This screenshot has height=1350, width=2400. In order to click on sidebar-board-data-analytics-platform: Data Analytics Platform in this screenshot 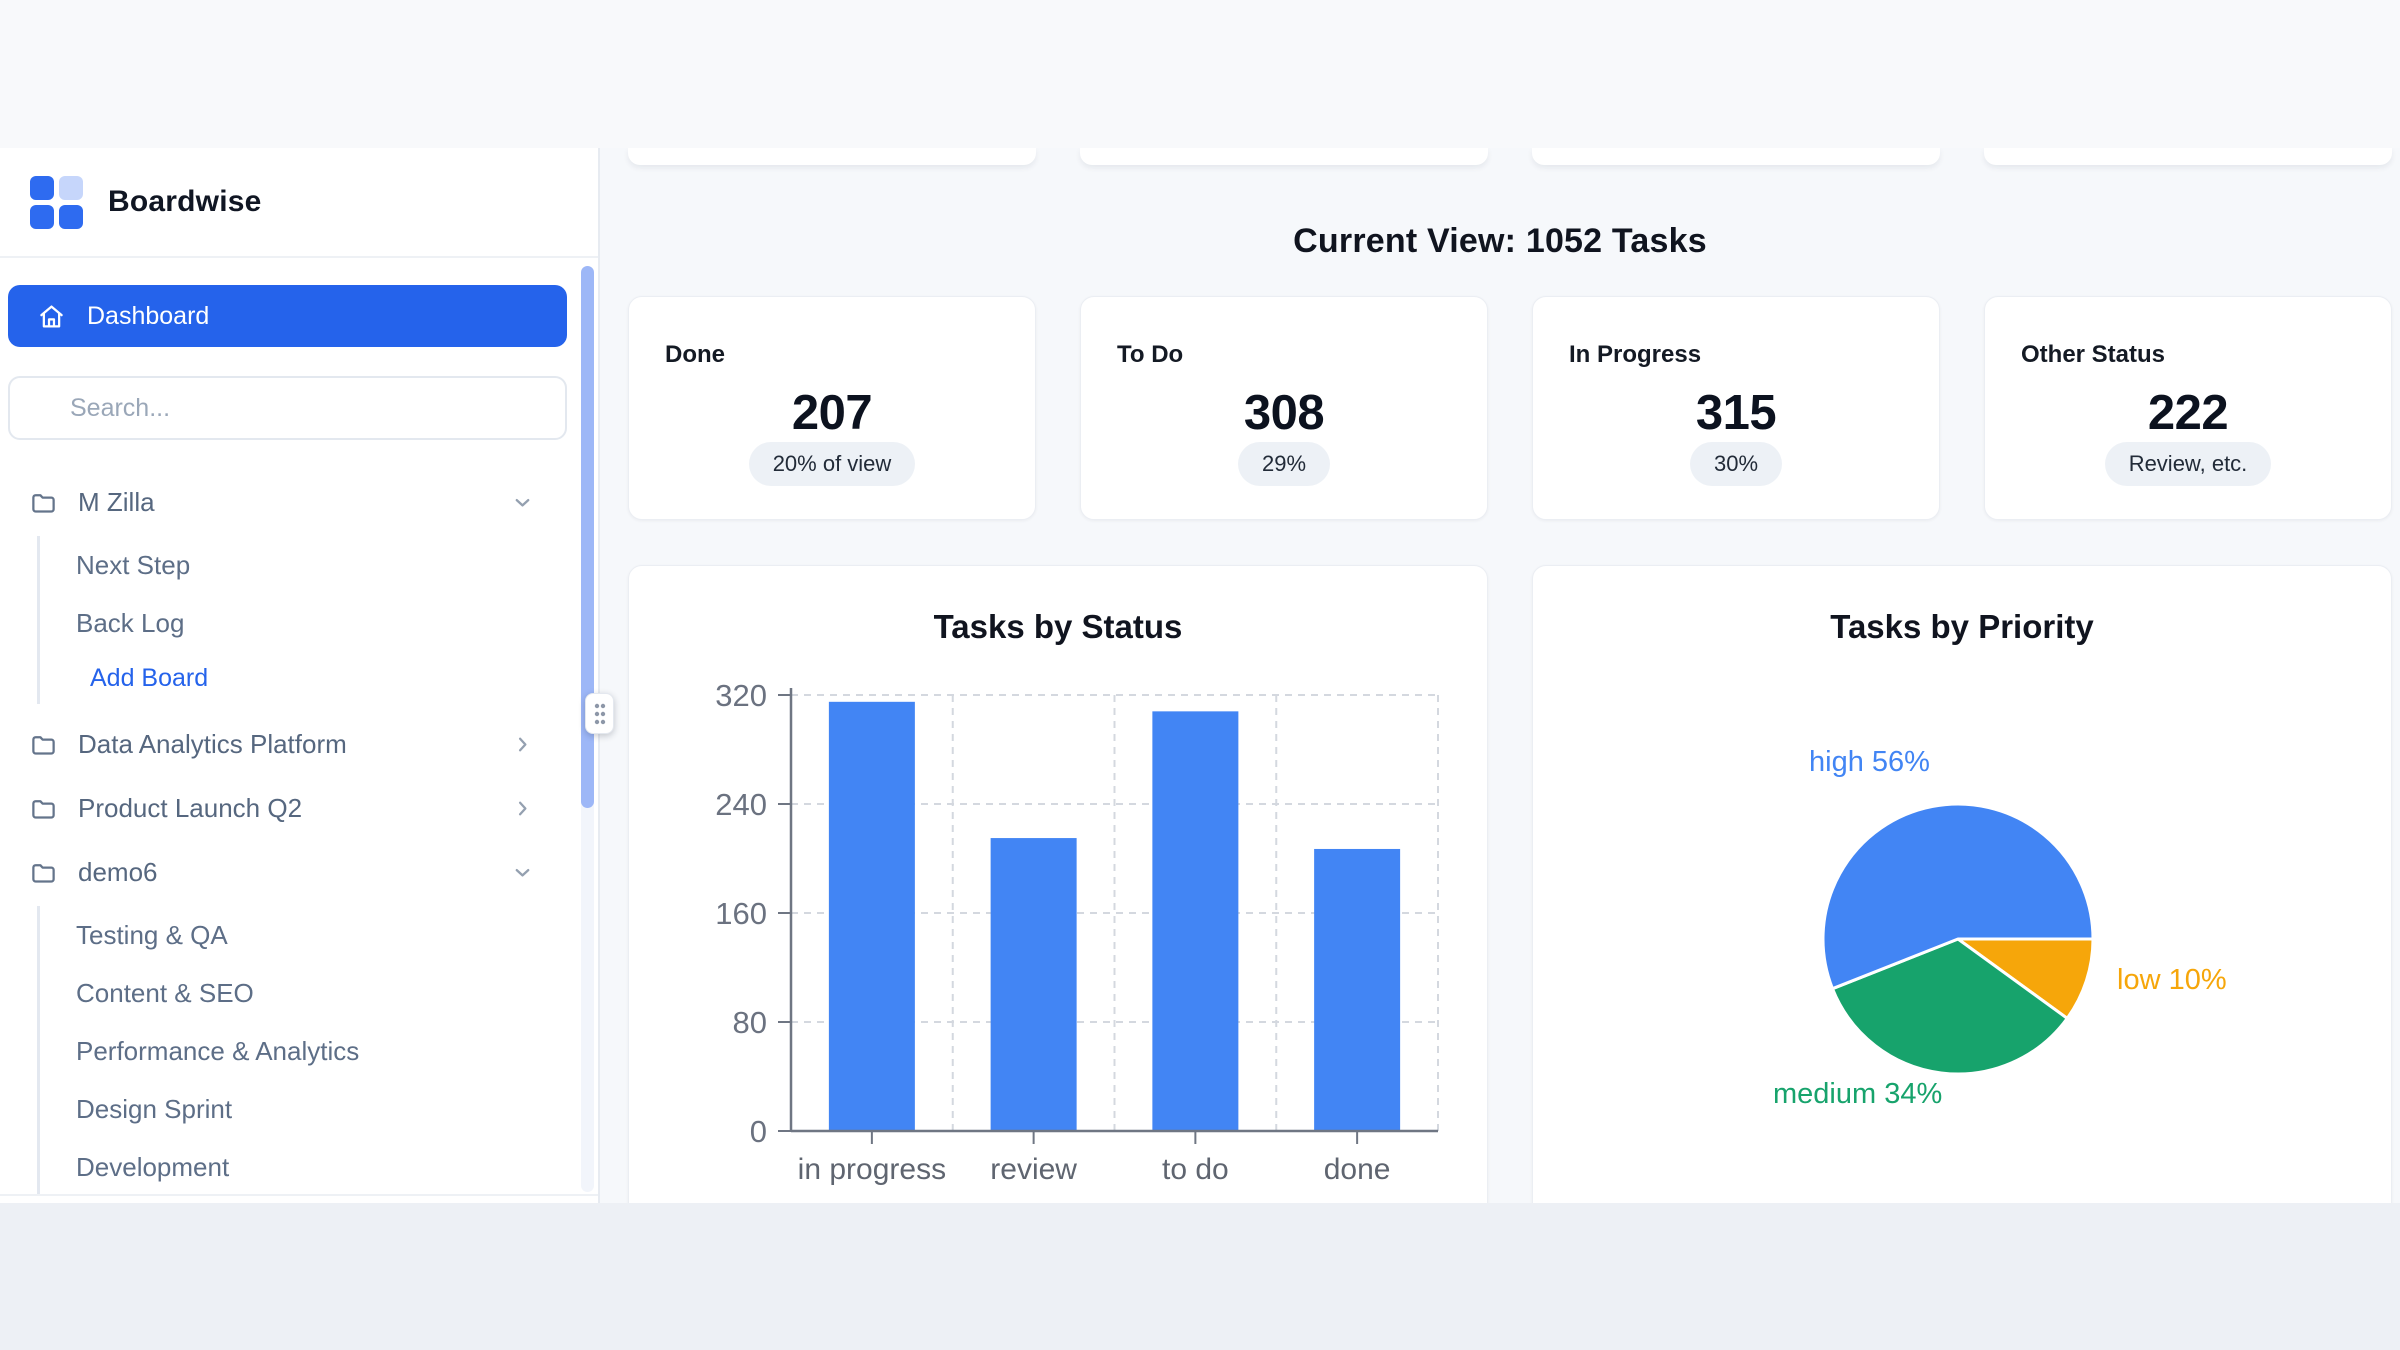, I will do `click(299, 744)`.